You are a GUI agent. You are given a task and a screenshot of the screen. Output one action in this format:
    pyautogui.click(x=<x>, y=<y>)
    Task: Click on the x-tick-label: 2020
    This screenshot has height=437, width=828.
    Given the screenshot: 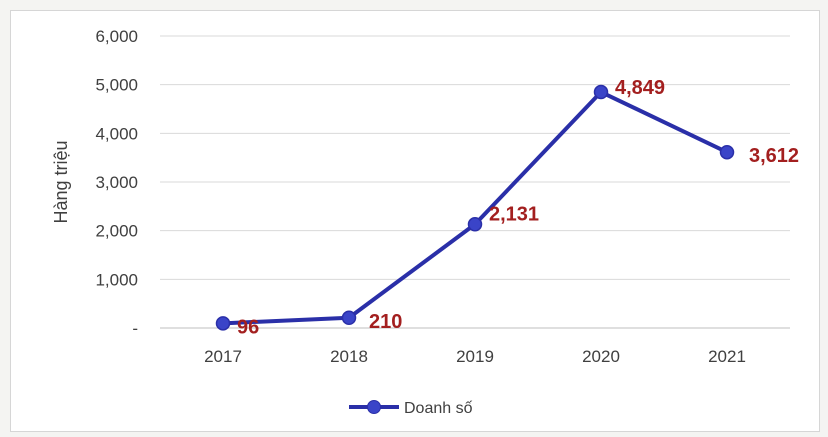 What is the action you would take?
    pyautogui.click(x=601, y=356)
    